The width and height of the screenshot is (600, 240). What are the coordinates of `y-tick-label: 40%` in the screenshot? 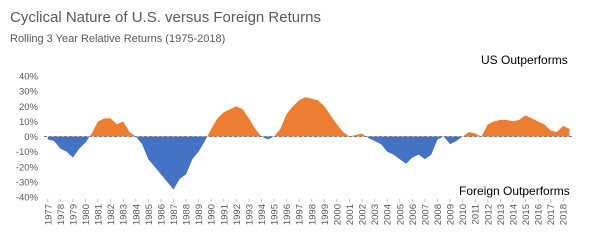 It's located at (29, 77).